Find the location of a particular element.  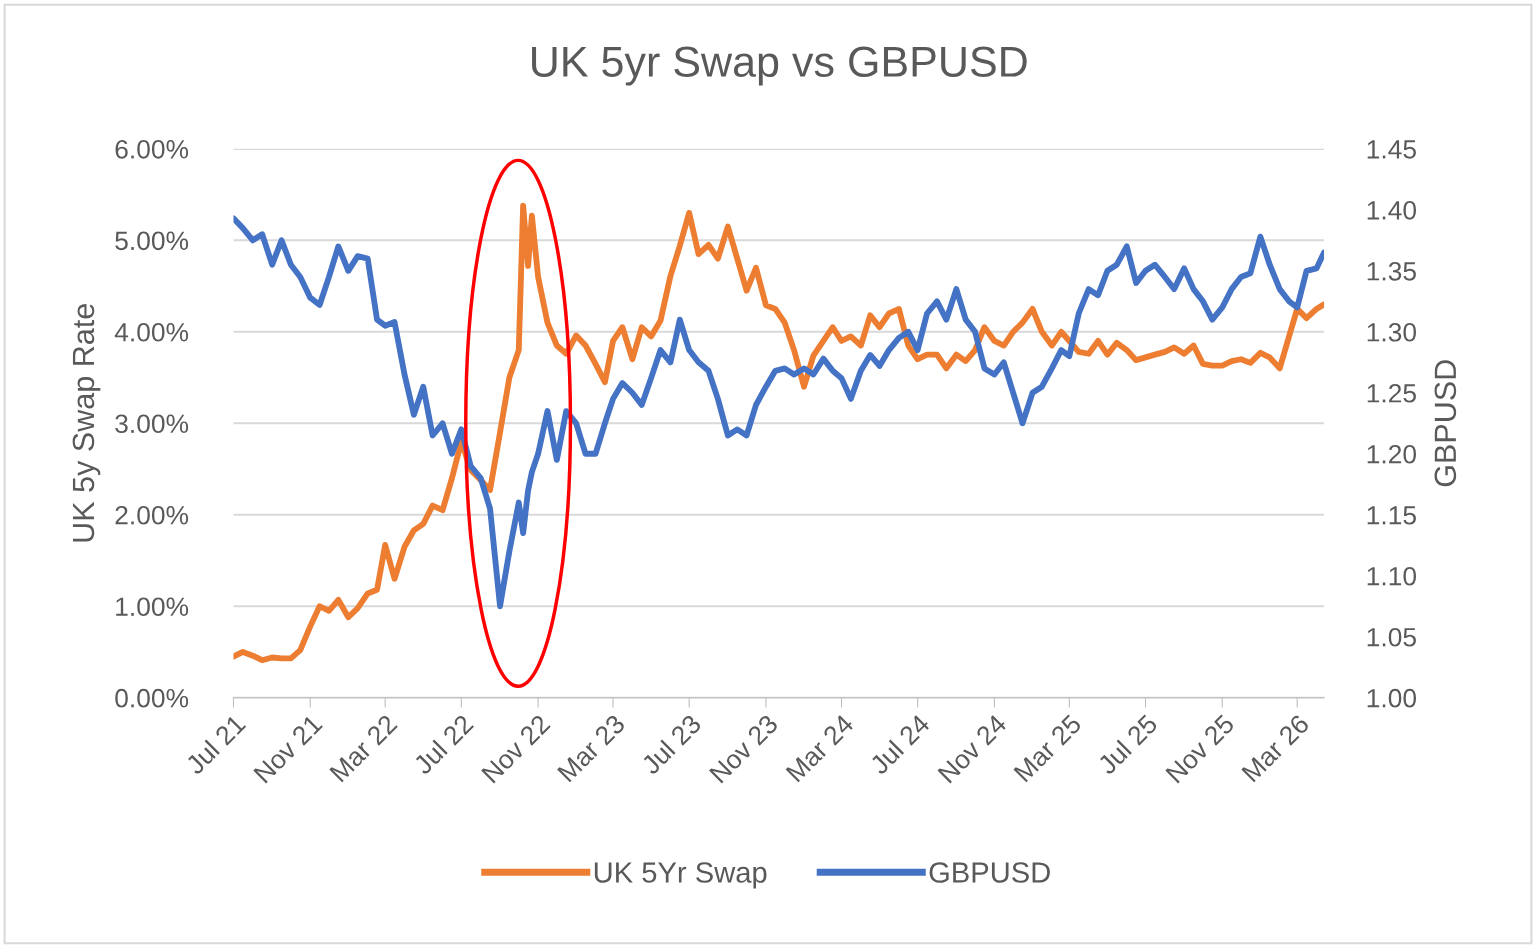

x-tick-label: Jul 24 is located at coordinates (899, 744).